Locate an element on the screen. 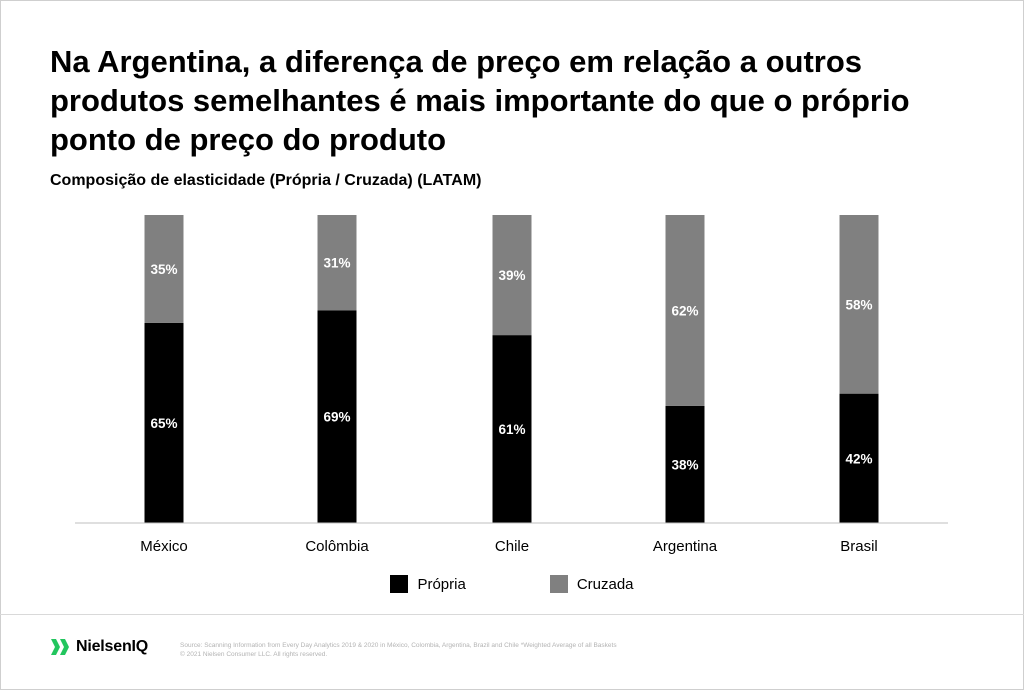 The height and width of the screenshot is (690, 1024). legend-swatch-propria is located at coordinates (399, 584).